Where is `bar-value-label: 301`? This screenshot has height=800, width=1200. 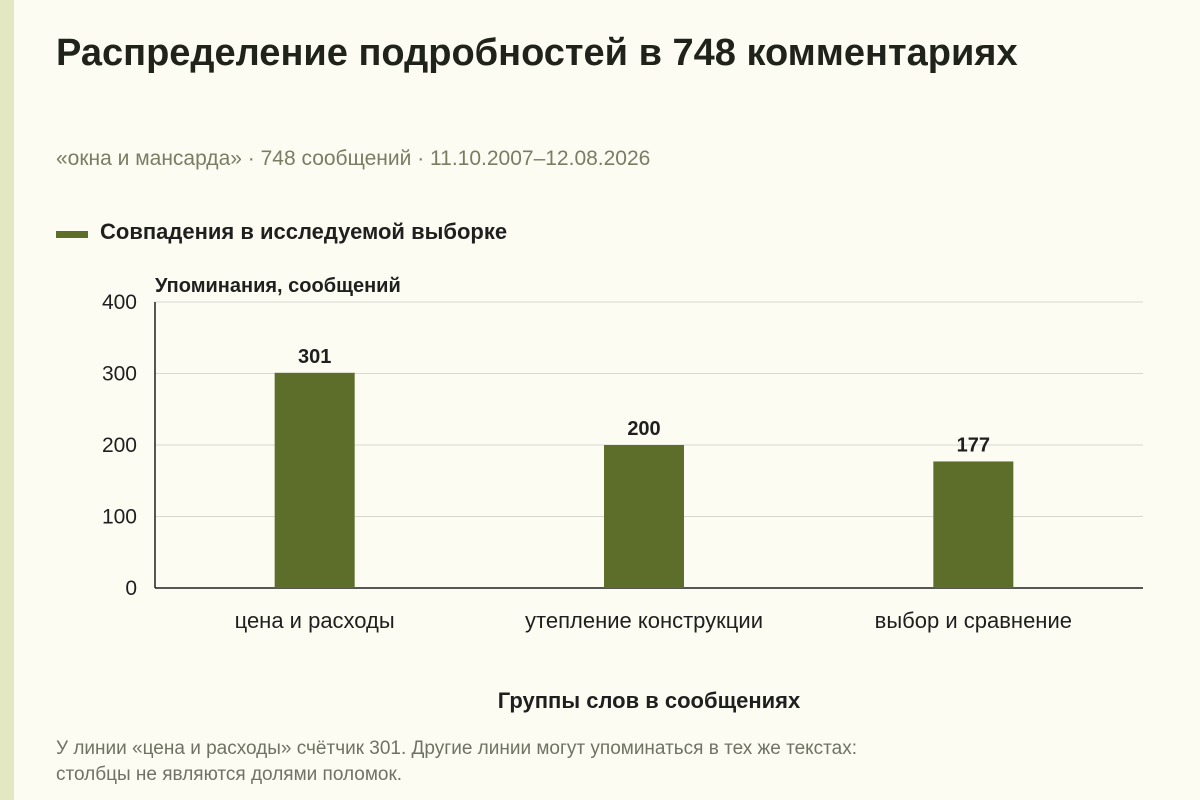
bar-value-label: 301 is located at coordinates (314, 357).